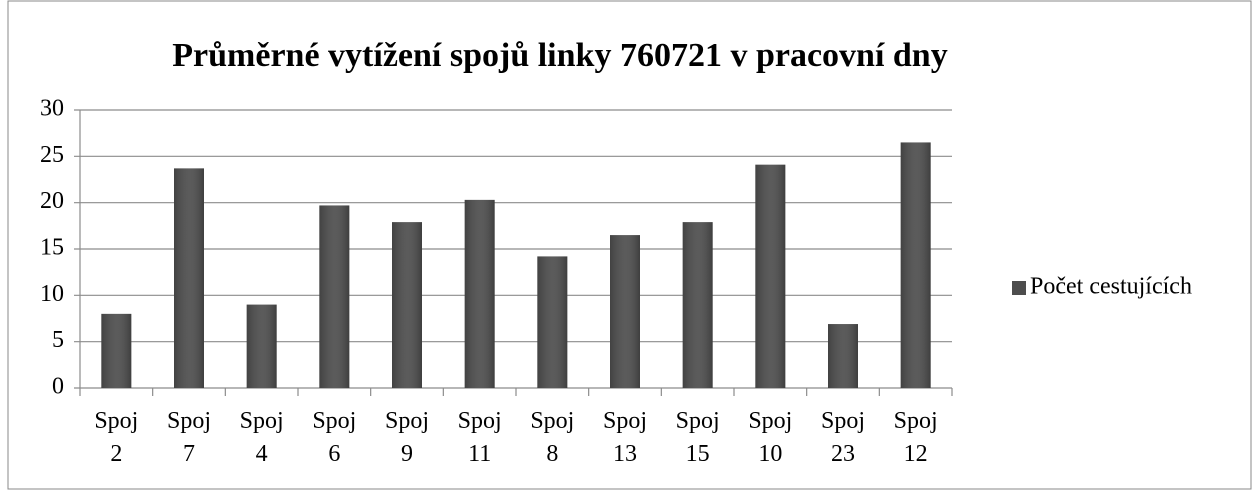 This screenshot has height=490, width=1252. Describe the element at coordinates (262, 437) in the screenshot. I see `x-tick-label: Spoj 4` at that location.